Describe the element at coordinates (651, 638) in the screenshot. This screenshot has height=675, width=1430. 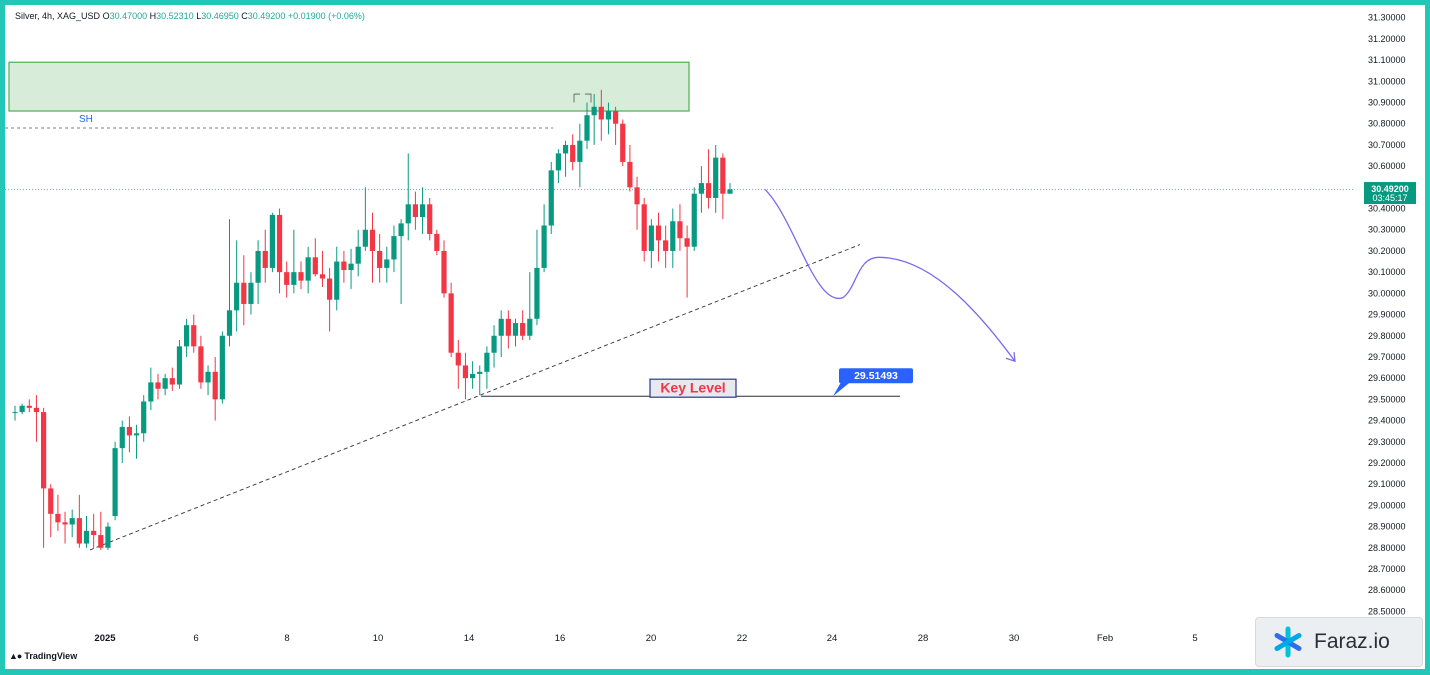
I see `x-tick-label: 20` at that location.